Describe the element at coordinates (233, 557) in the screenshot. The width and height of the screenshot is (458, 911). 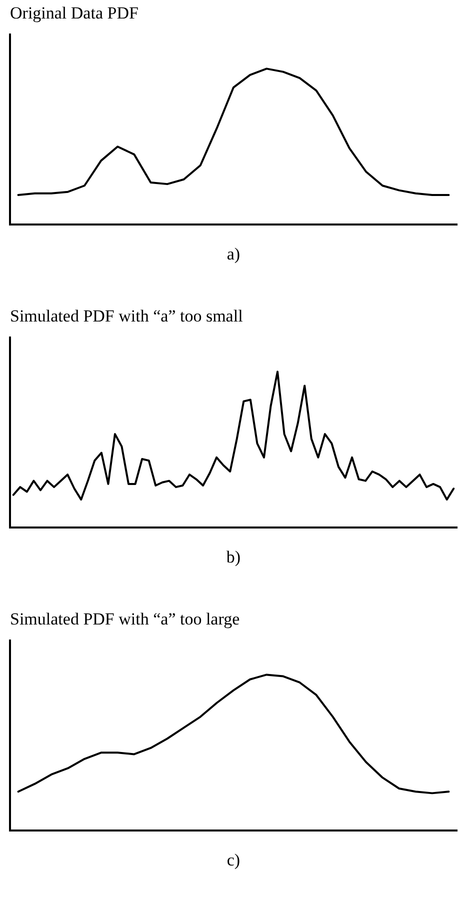
I see `text: b)` at that location.